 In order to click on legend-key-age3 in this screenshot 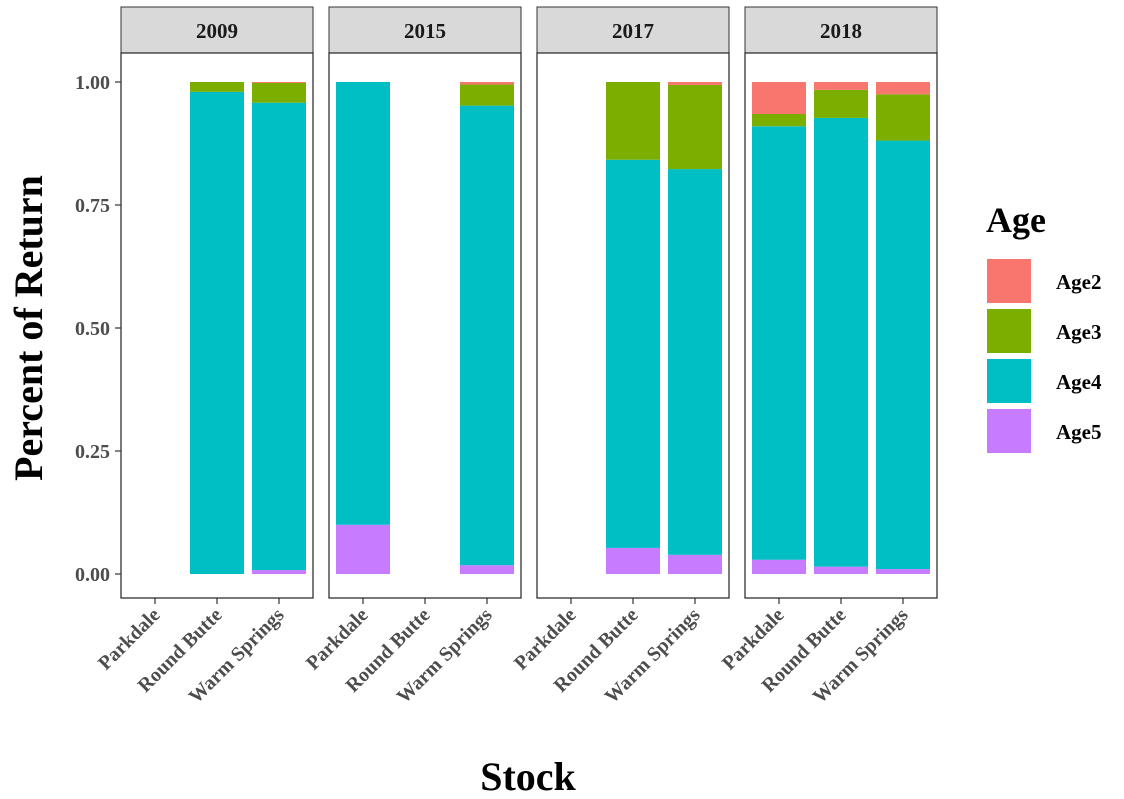, I will do `click(1009, 331)`.